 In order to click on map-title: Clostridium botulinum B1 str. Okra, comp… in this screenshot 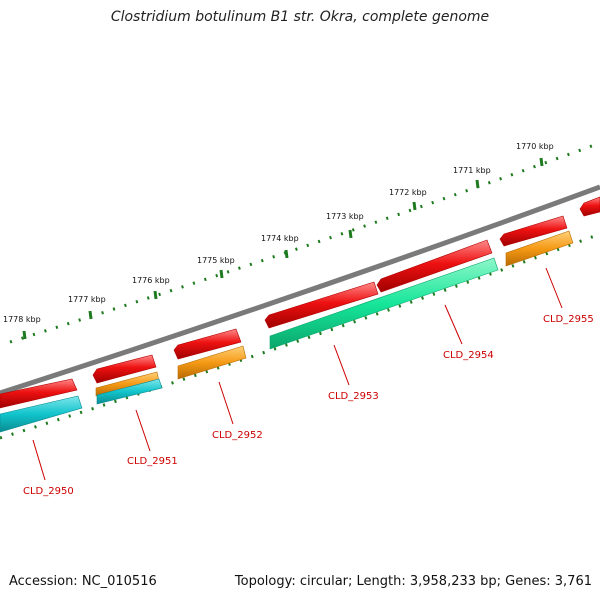, I will do `click(300, 17)`.